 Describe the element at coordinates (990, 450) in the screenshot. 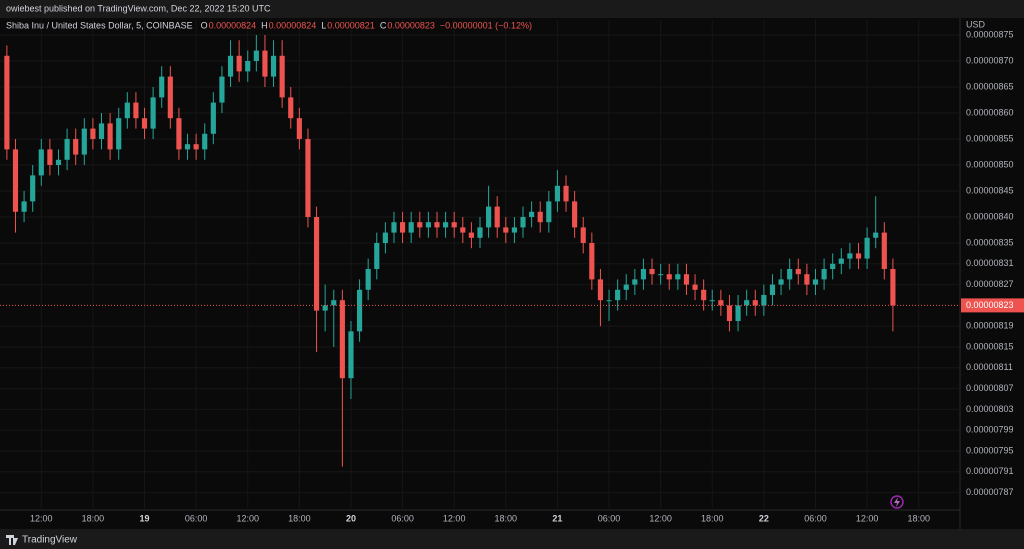

I see `y-tick-label: 0.00000795` at that location.